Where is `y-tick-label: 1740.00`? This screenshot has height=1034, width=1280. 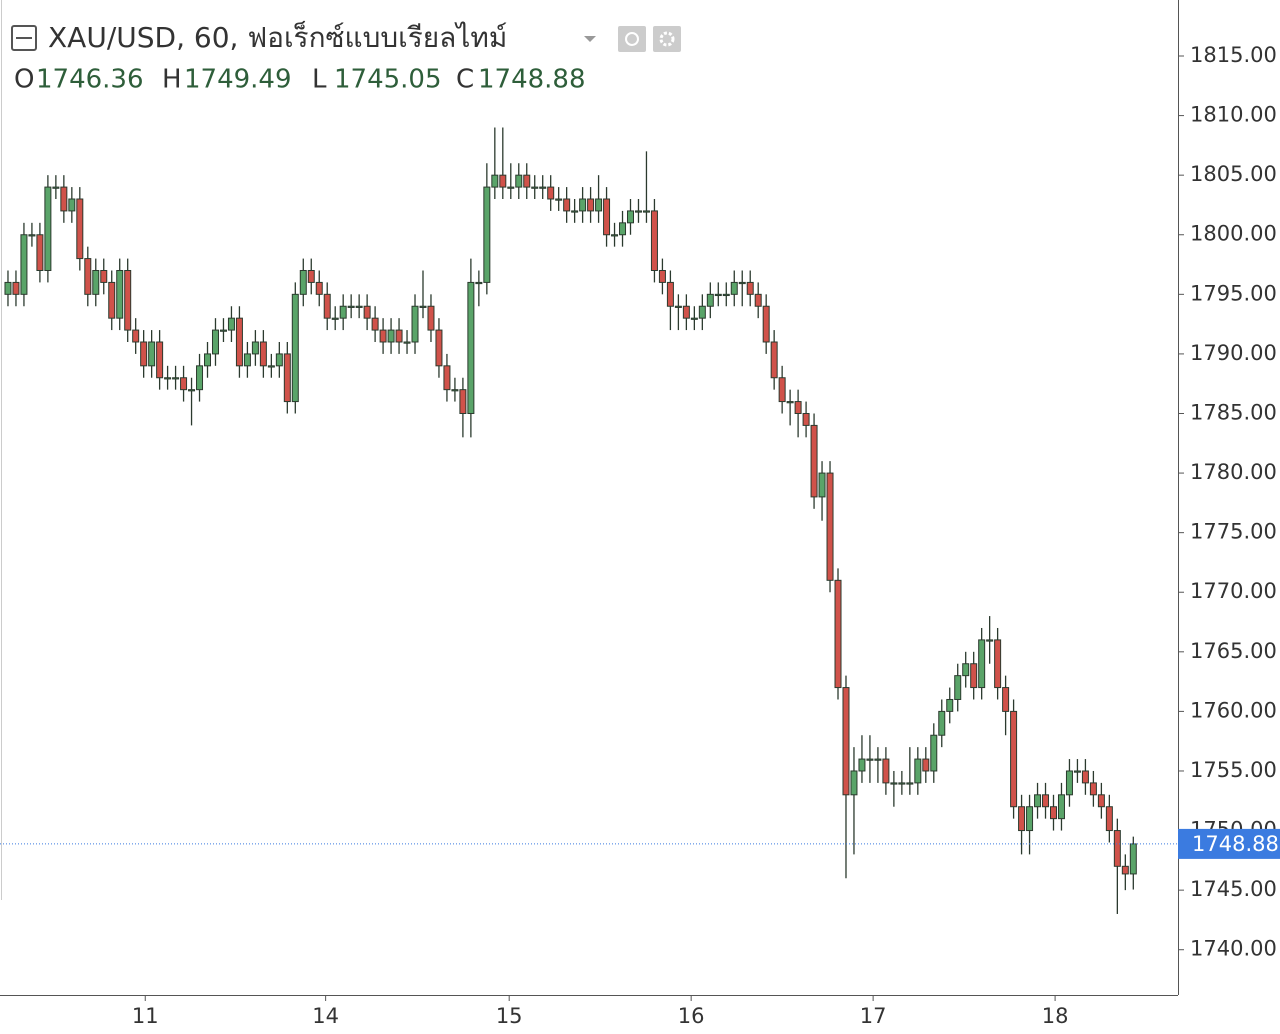 y-tick-label: 1740.00 is located at coordinates (1233, 949).